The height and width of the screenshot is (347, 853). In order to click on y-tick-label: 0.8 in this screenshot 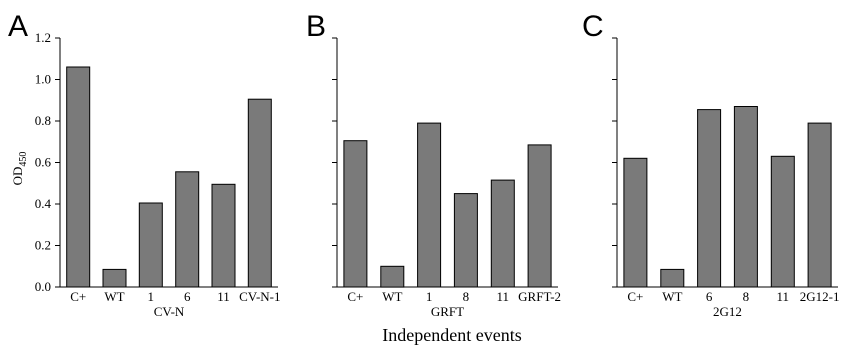, I will do `click(43, 120)`.